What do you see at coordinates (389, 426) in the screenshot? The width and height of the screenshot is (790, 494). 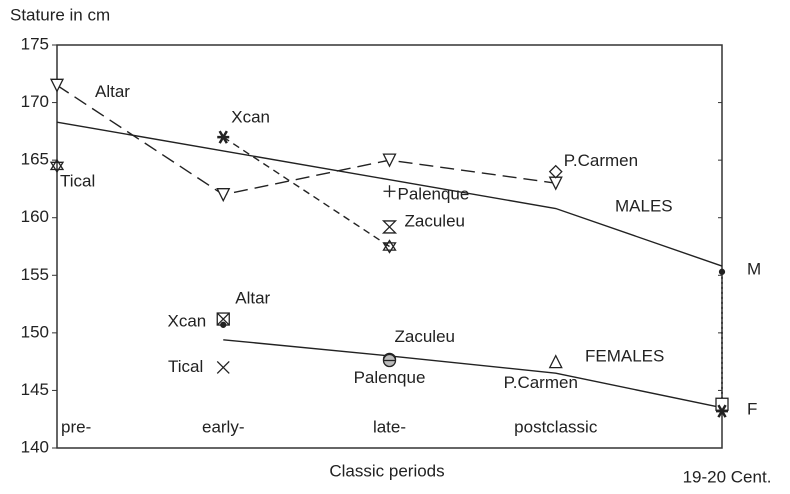 I see `x-tick-label: late-` at bounding box center [389, 426].